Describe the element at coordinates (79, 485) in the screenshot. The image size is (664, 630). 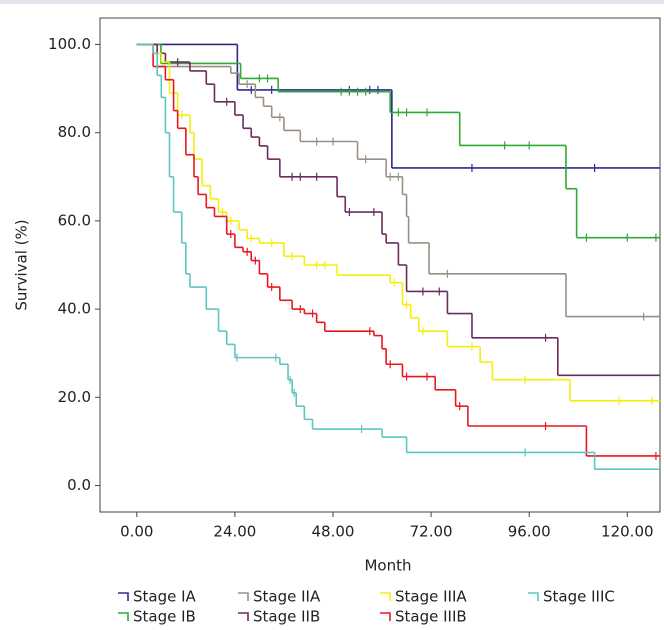
I see `y-tick-label: 0.0` at that location.